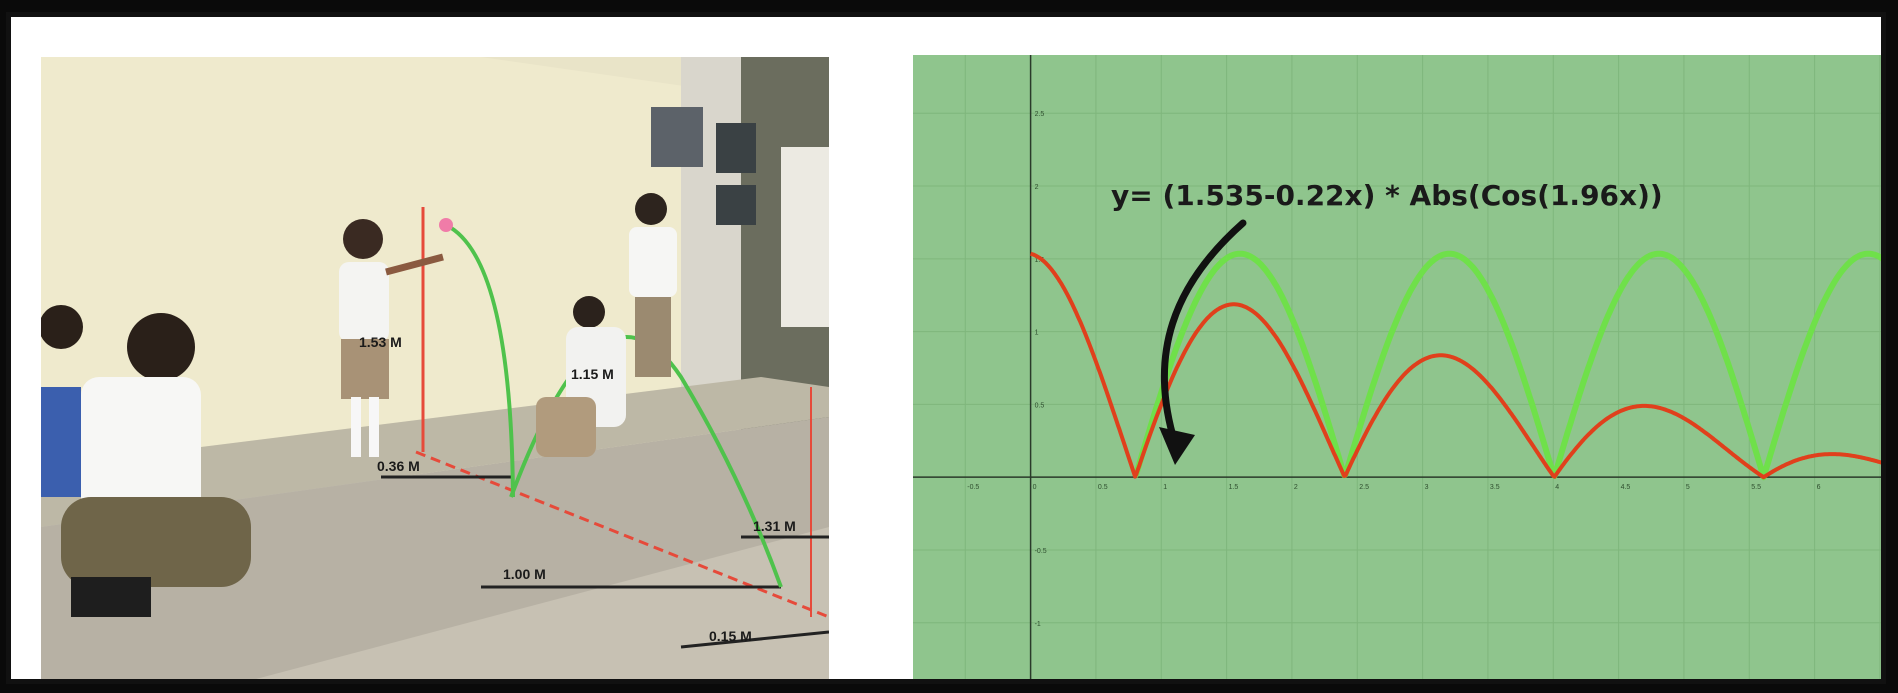  What do you see at coordinates (1040, 405) in the screenshot?
I see `y-tick-label: 0.5` at bounding box center [1040, 405].